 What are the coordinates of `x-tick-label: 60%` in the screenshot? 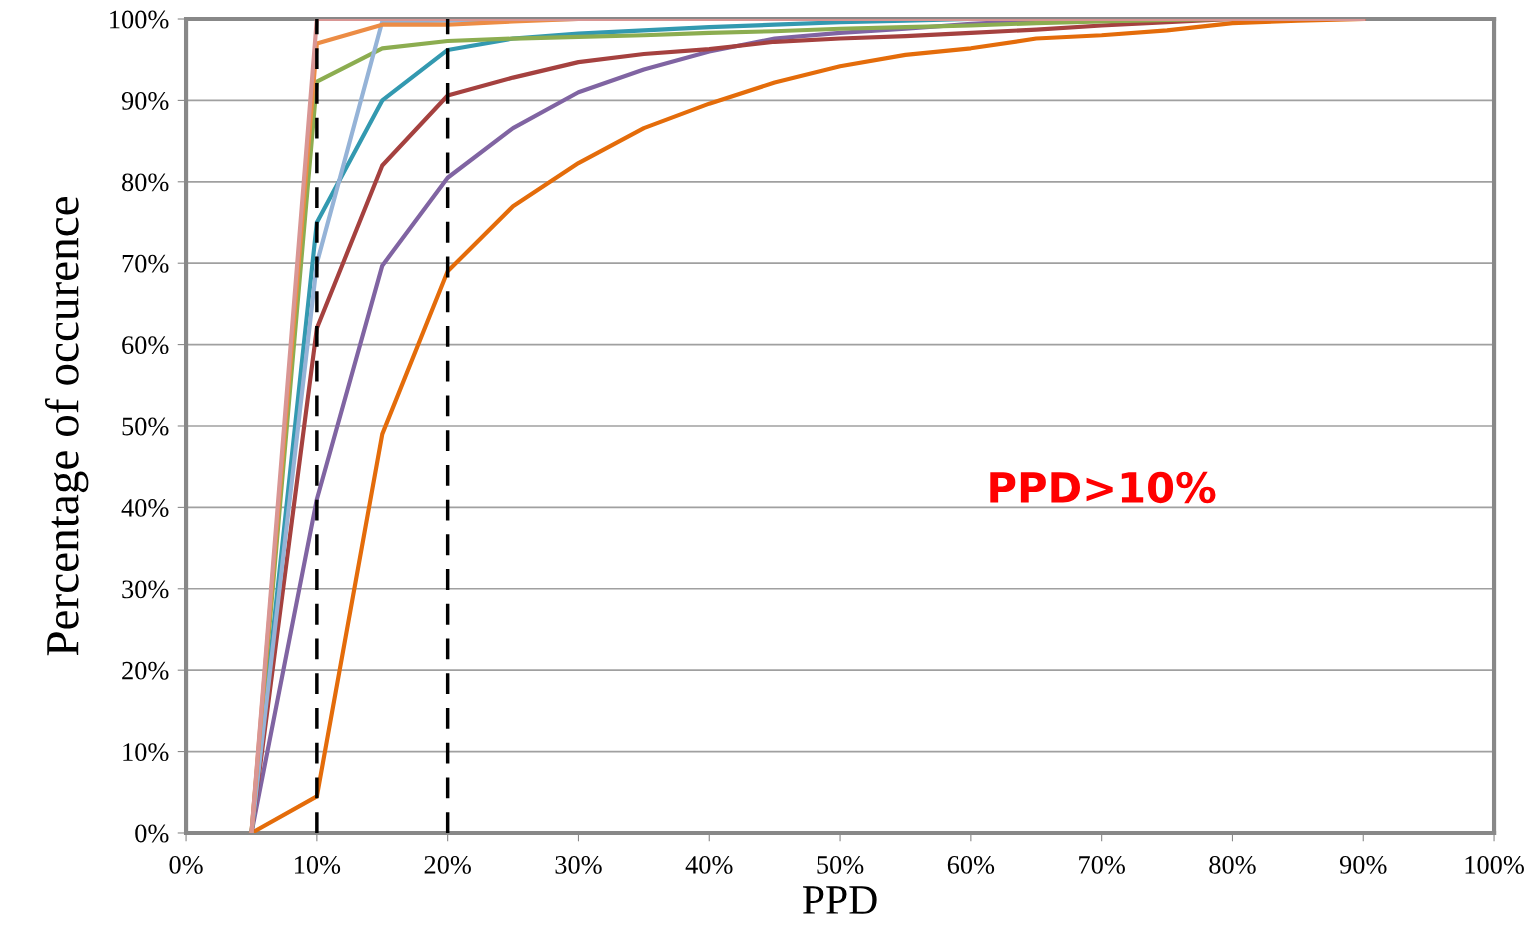 It's located at (971, 864).